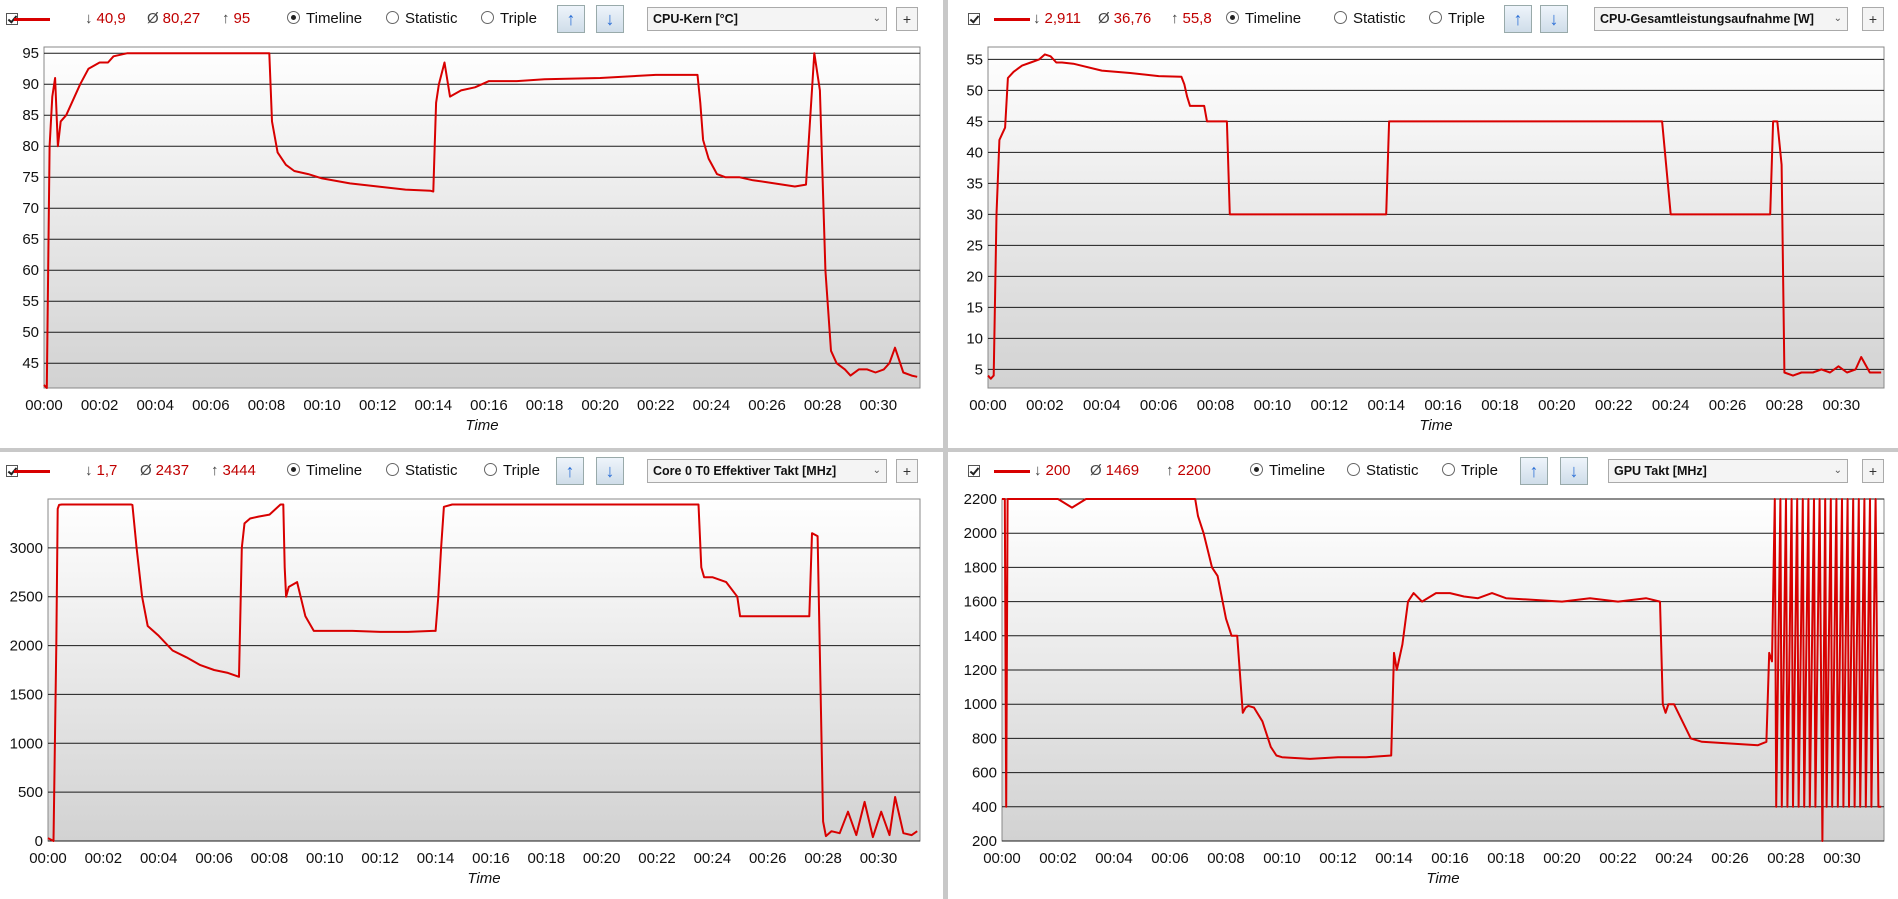 The width and height of the screenshot is (1898, 899). I want to click on avg-value: Ø 2437, so click(165, 470).